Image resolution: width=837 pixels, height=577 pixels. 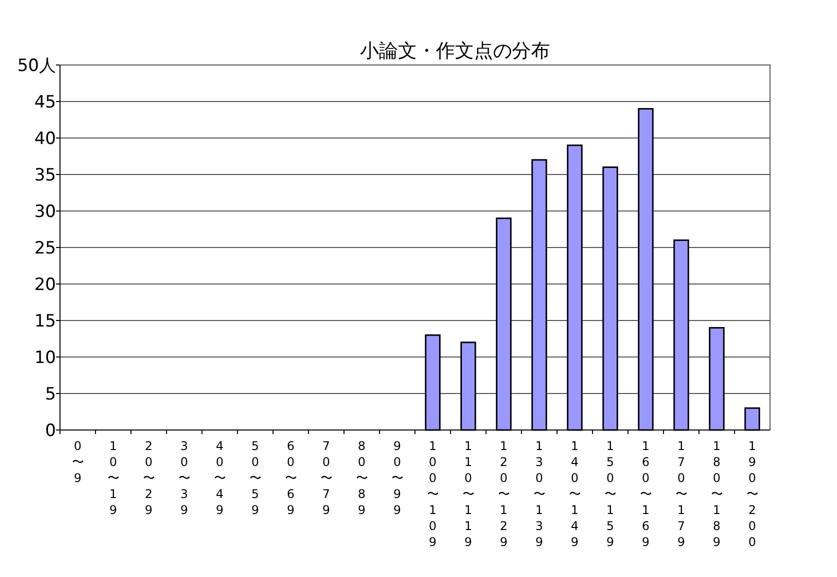 I want to click on x-tick-label: 10〜19, so click(x=113, y=478).